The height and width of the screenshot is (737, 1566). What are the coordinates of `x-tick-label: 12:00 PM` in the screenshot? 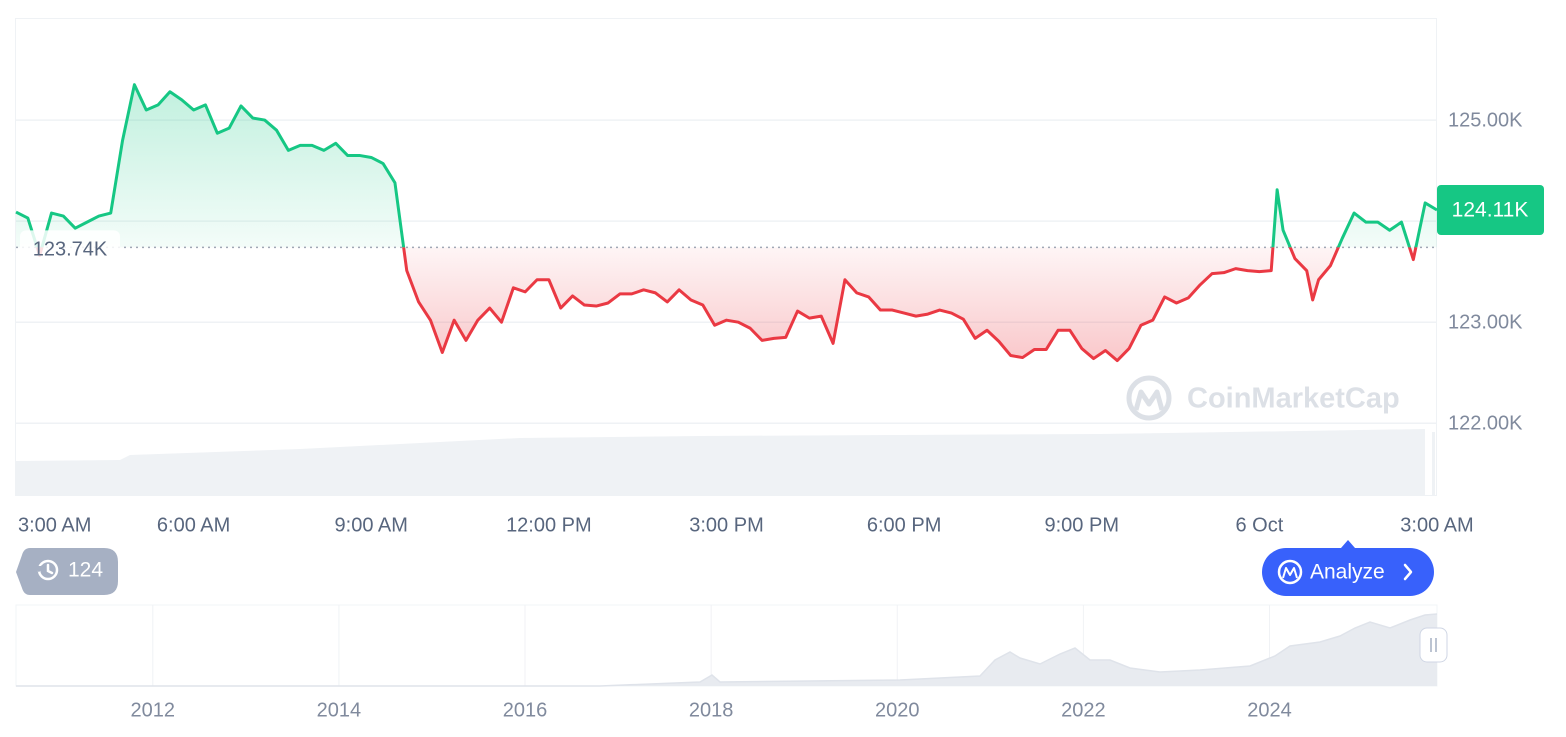 It's located at (549, 525).